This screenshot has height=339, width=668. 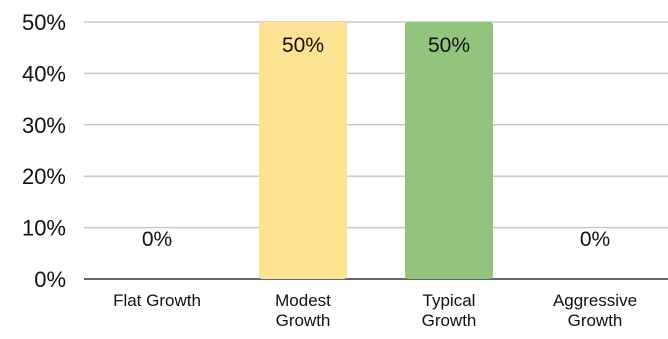 I want to click on x-tick-label: Modest, so click(x=303, y=300).